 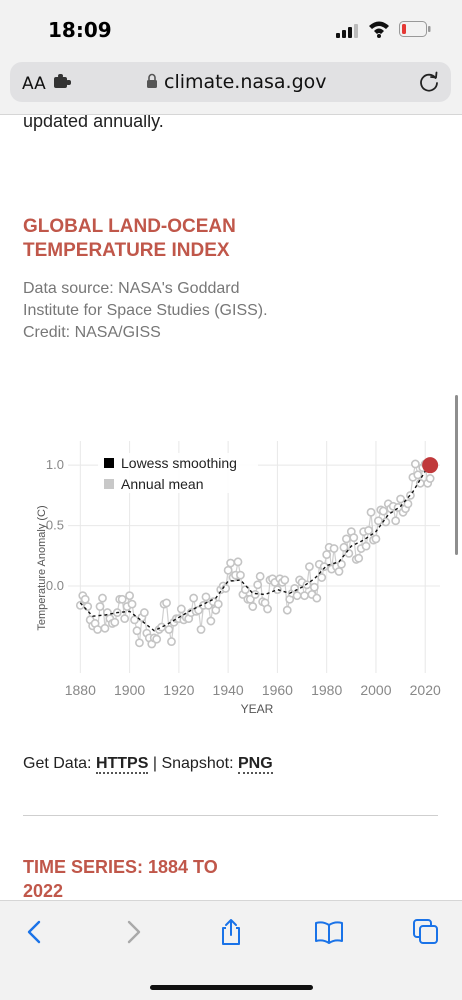 What do you see at coordinates (326, 690) in the screenshot?
I see `x-tick-label: 1980` at bounding box center [326, 690].